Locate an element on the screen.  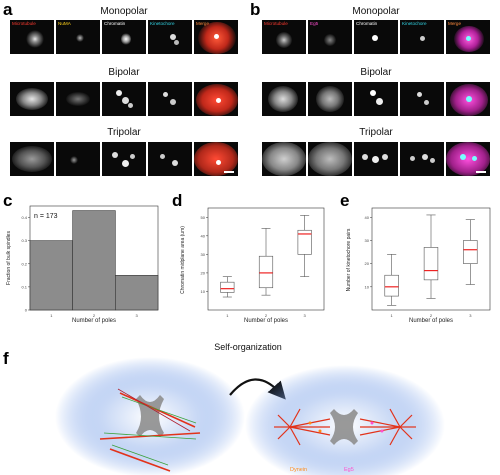
y-tick-label: 0.4 is located at coordinates (24, 217).